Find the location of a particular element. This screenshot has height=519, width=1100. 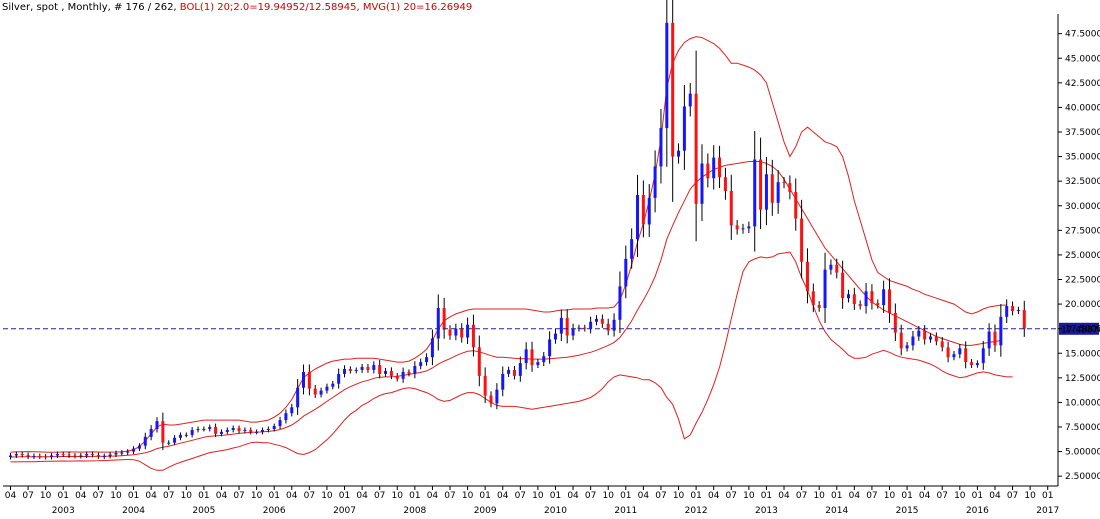

x-tick-label-51: 01 is located at coordinates (906, 496).